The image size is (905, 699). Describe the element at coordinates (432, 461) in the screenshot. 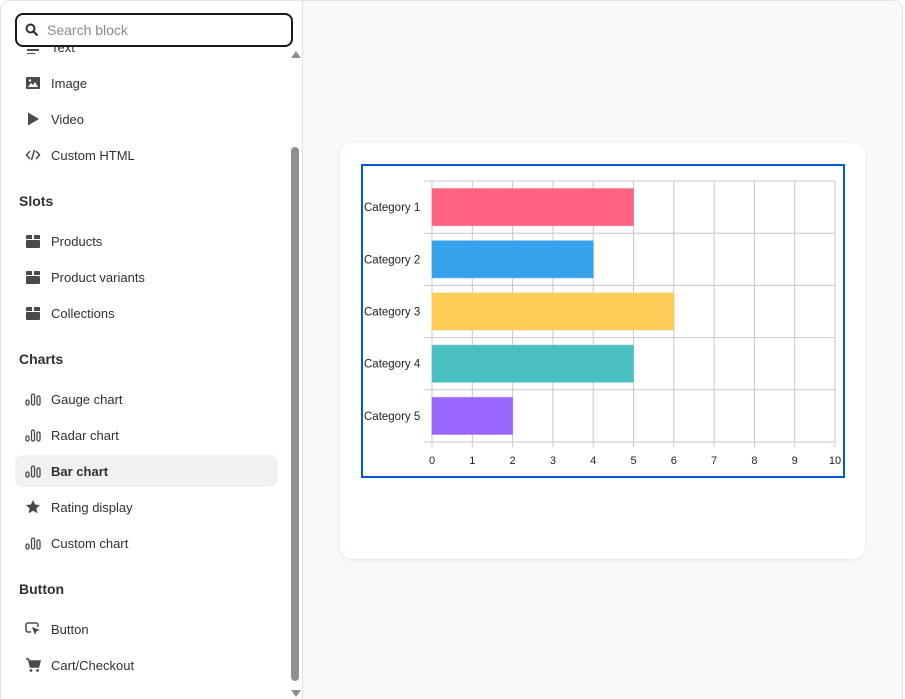

I see `x-tick-label: 0` at that location.